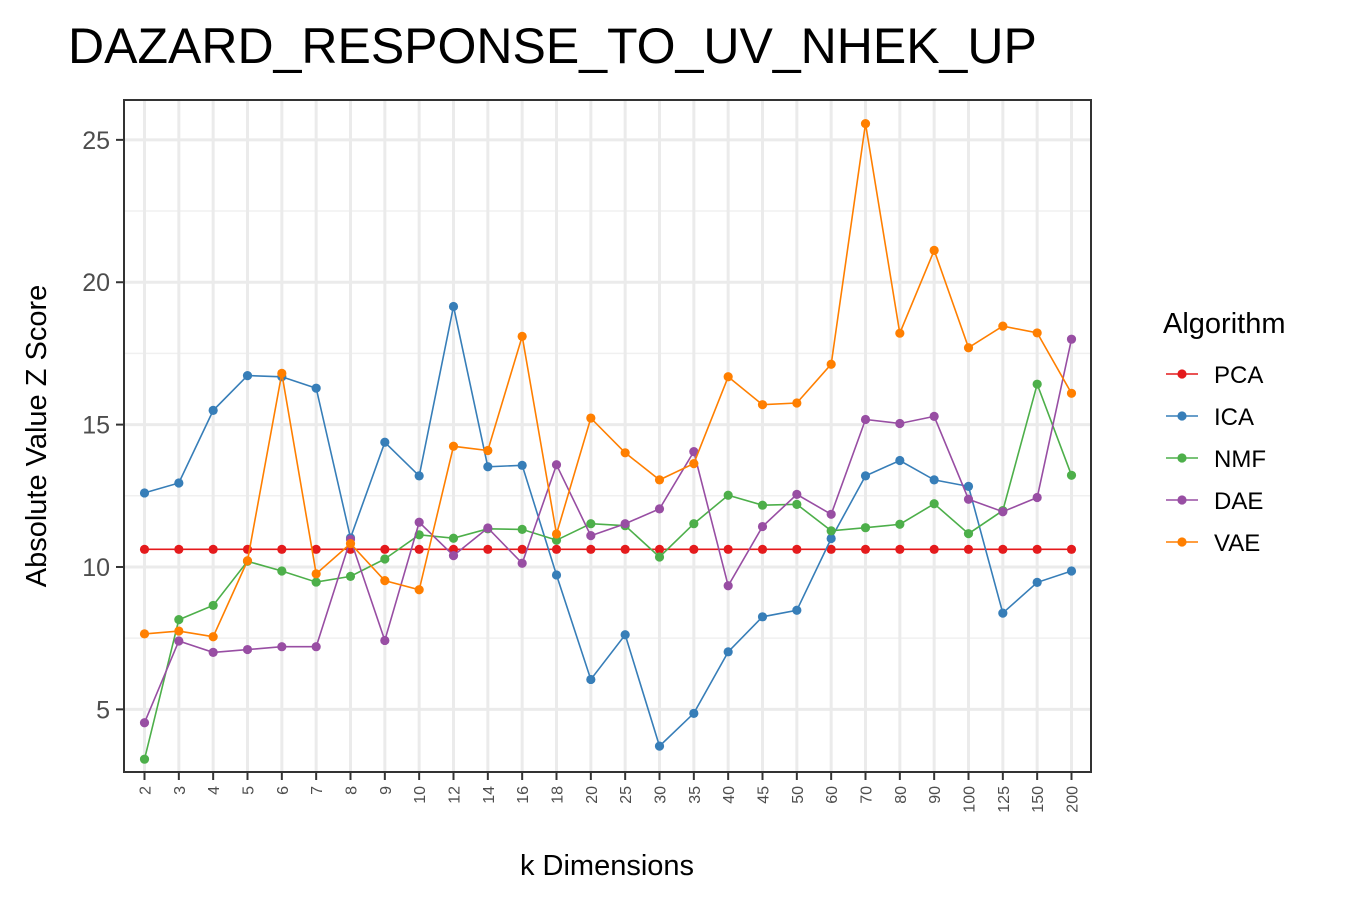 Image resolution: width=1350 pixels, height=900 pixels. I want to click on legend-label: NMF, so click(1240, 459).